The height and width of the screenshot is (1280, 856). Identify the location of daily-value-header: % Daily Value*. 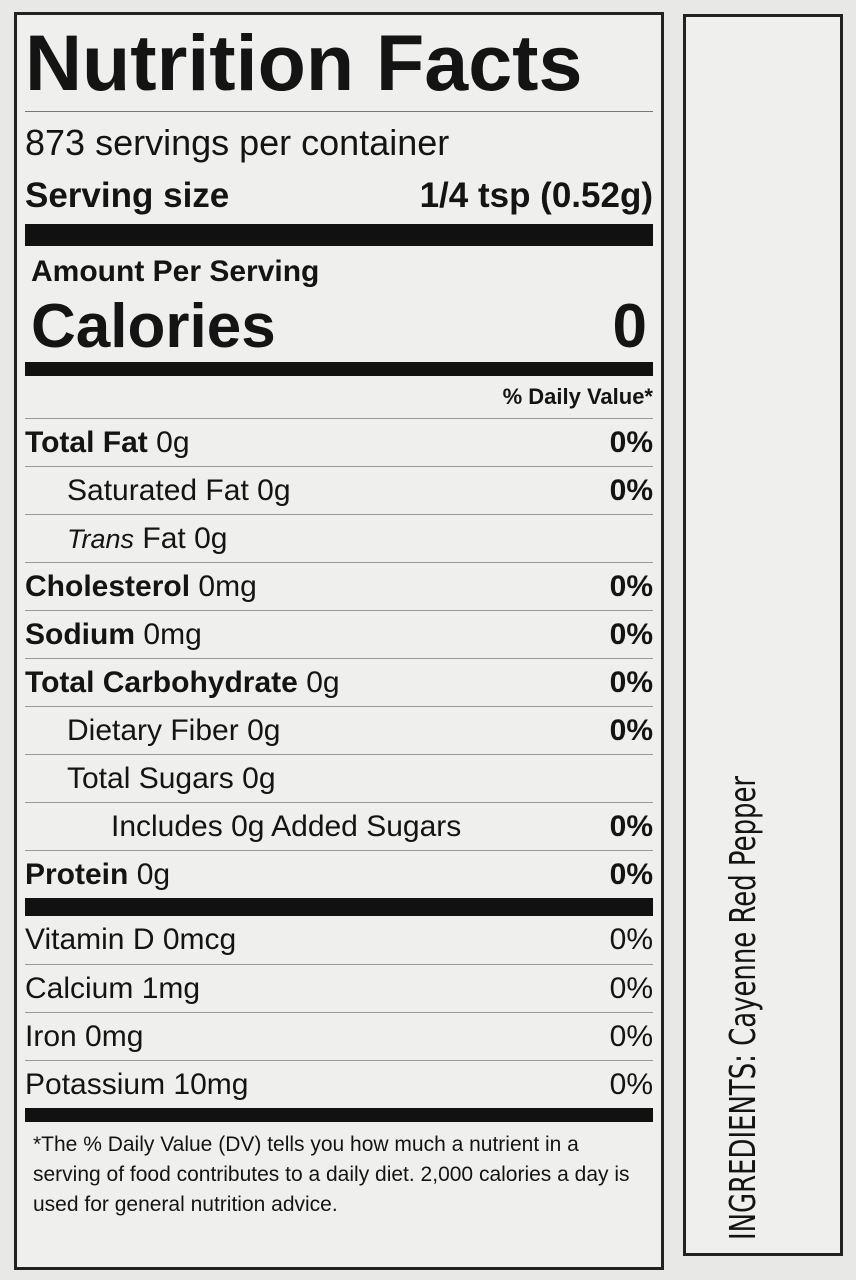
(577, 396).